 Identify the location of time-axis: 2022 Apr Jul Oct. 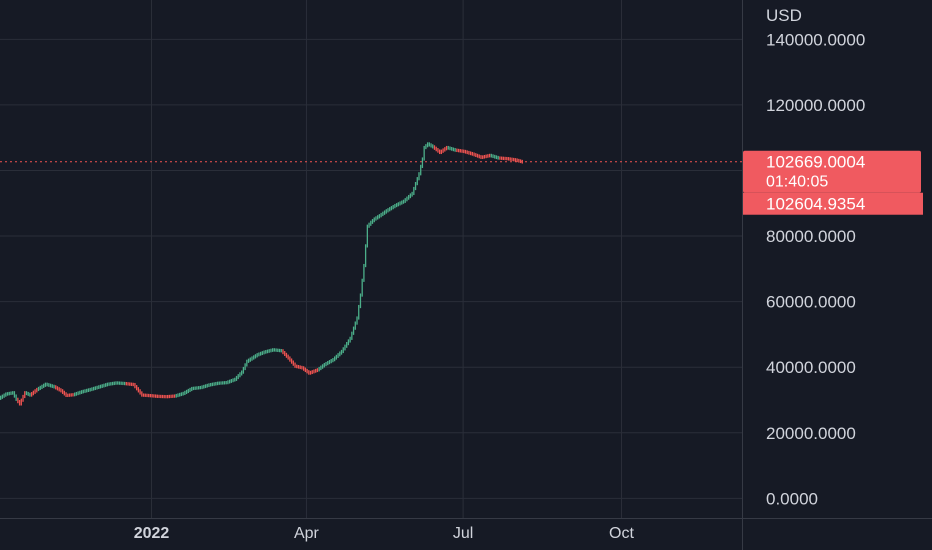
(384, 533).